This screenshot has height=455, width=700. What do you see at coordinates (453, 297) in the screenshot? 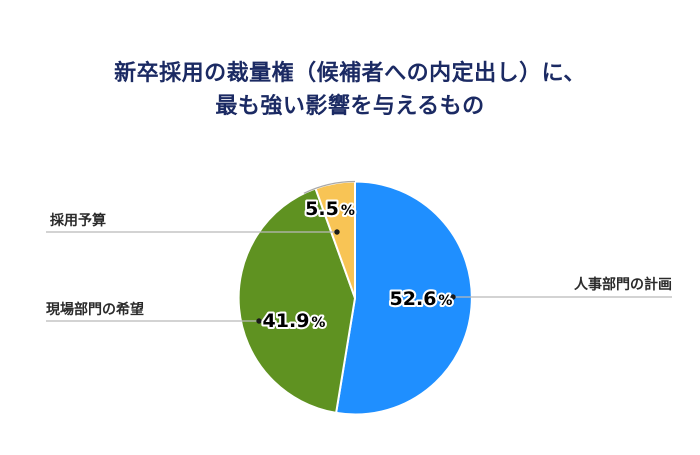
I see `callout-dot-jinji` at bounding box center [453, 297].